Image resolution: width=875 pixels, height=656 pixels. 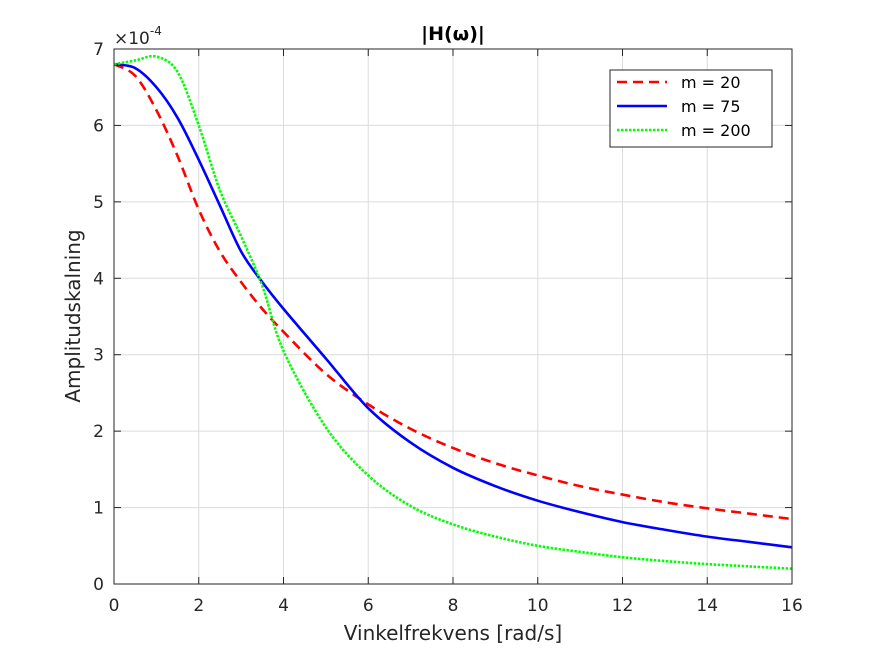 What do you see at coordinates (711, 82) in the screenshot?
I see `legend-label-m-20: m = 20` at bounding box center [711, 82].